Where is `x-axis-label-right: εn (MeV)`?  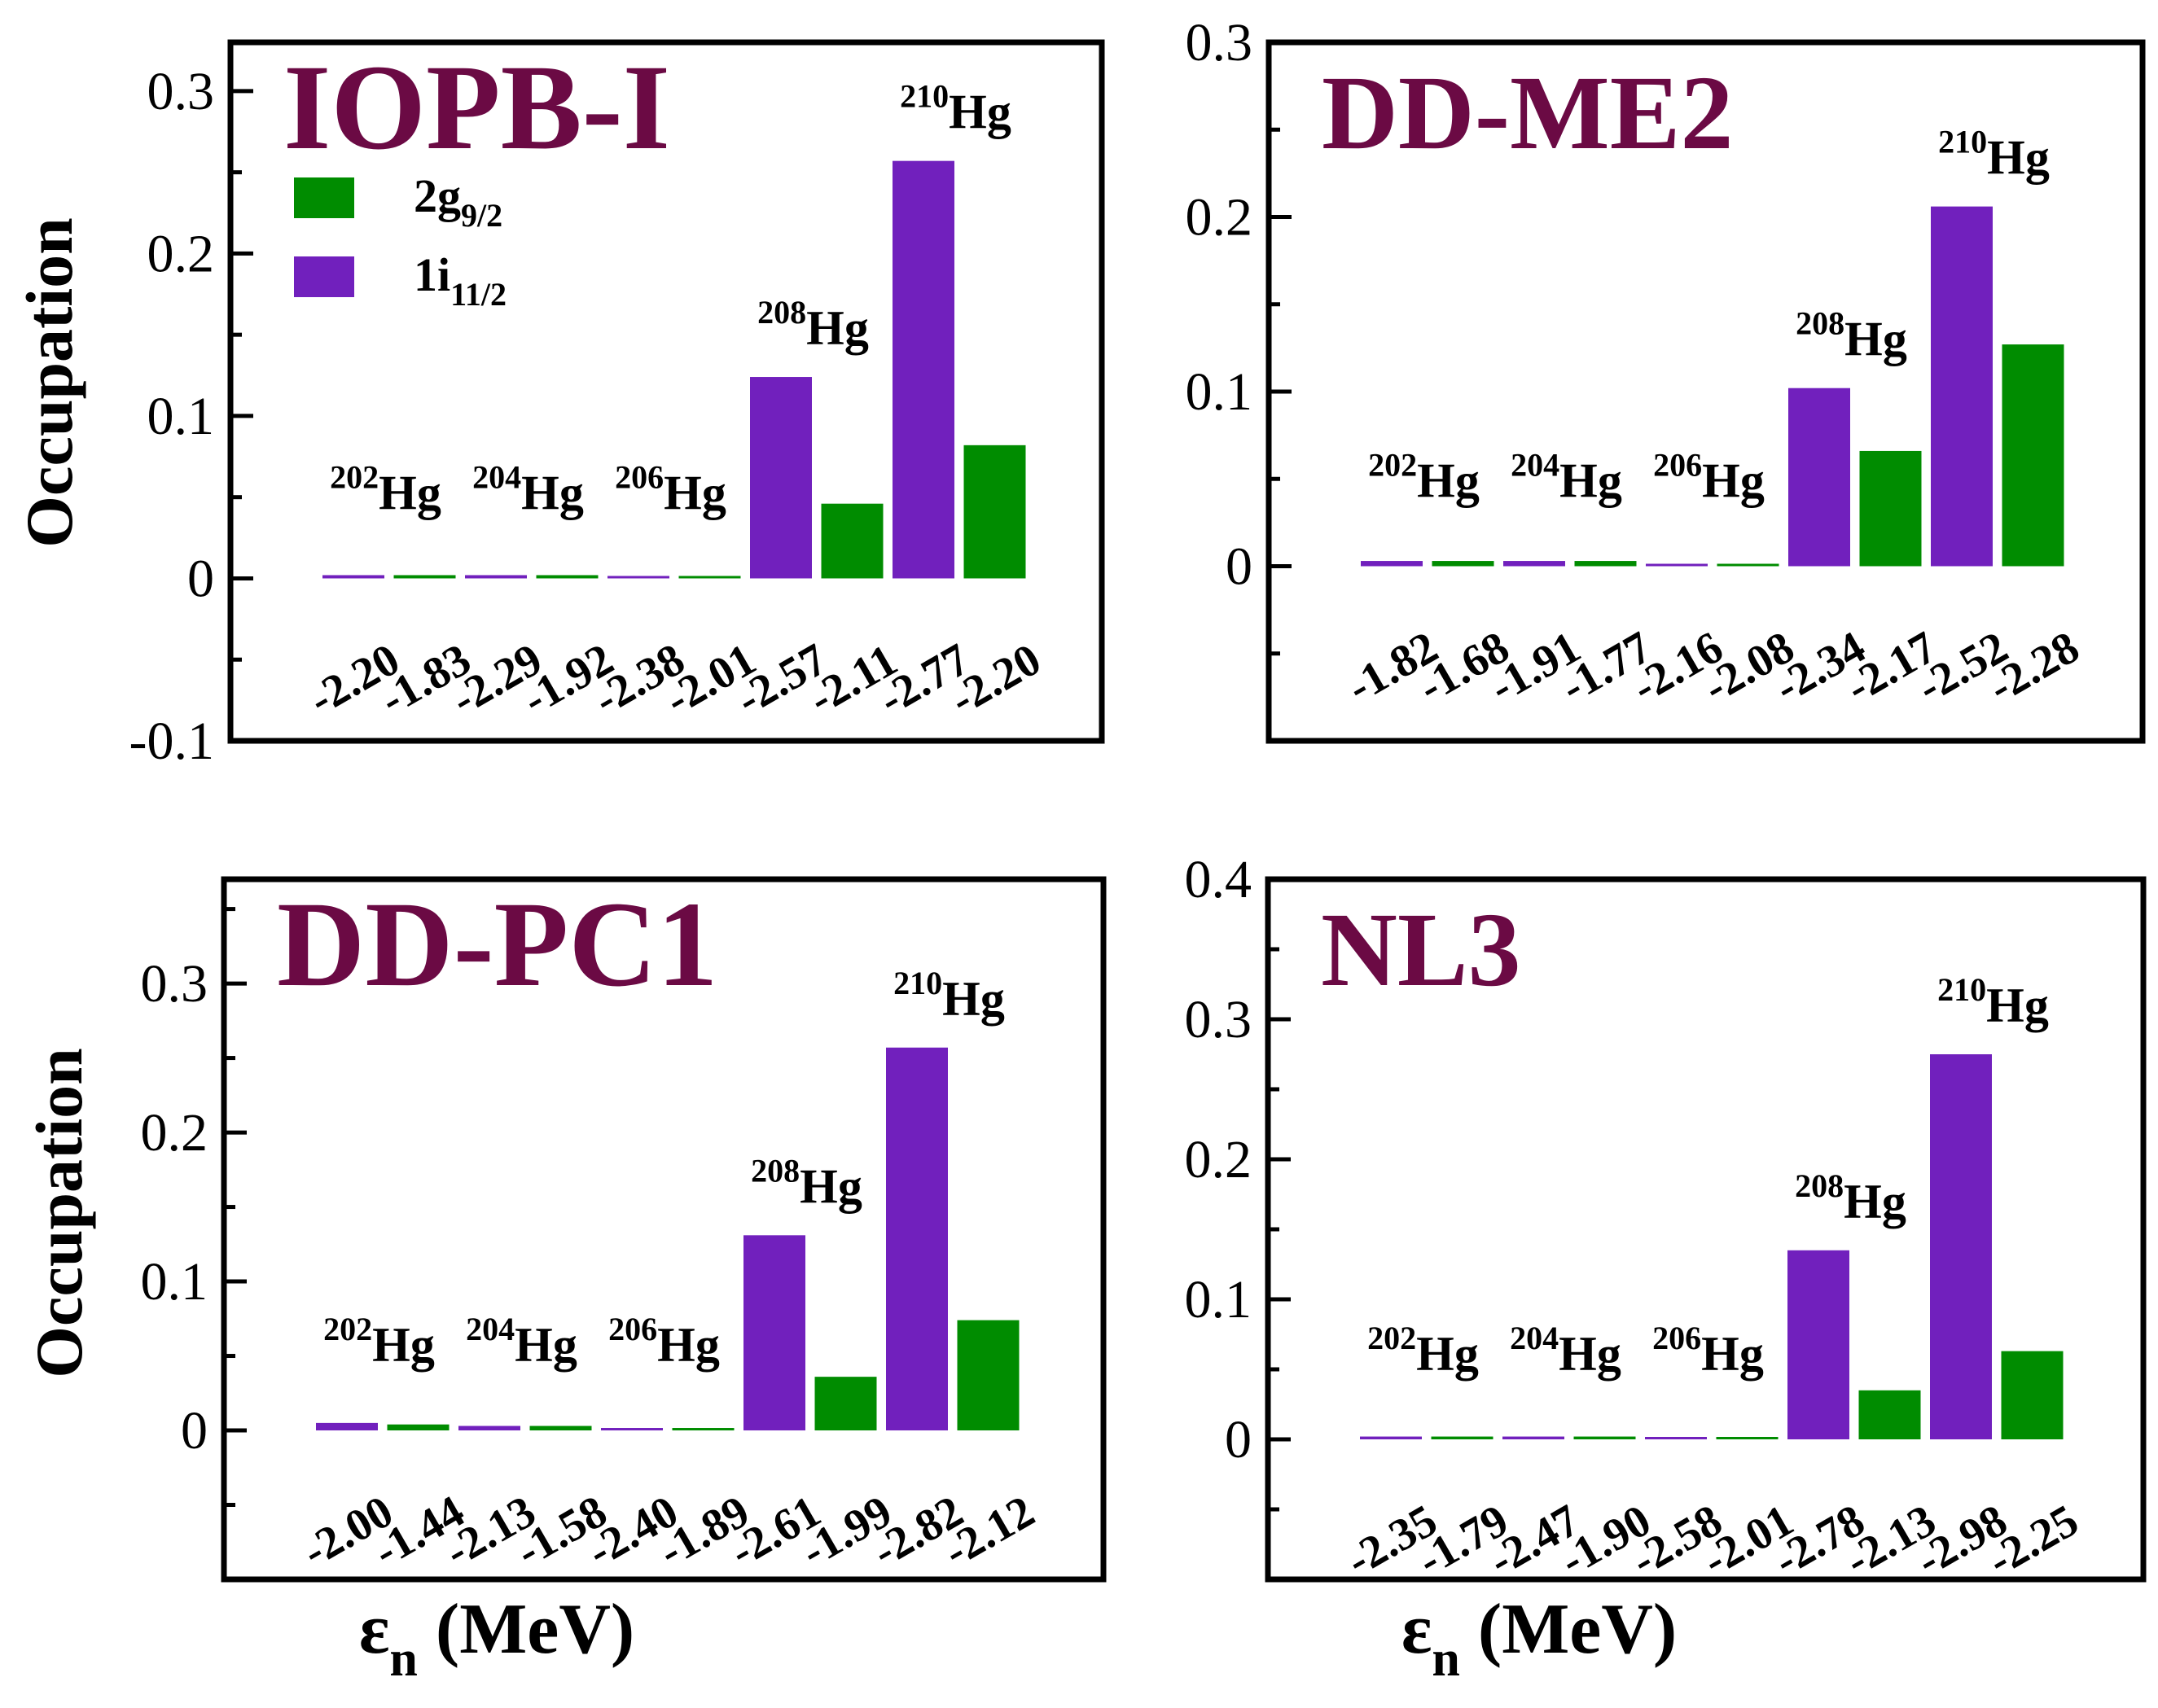
x-axis-label-right: εn (MeV) is located at coordinates (1539, 1638).